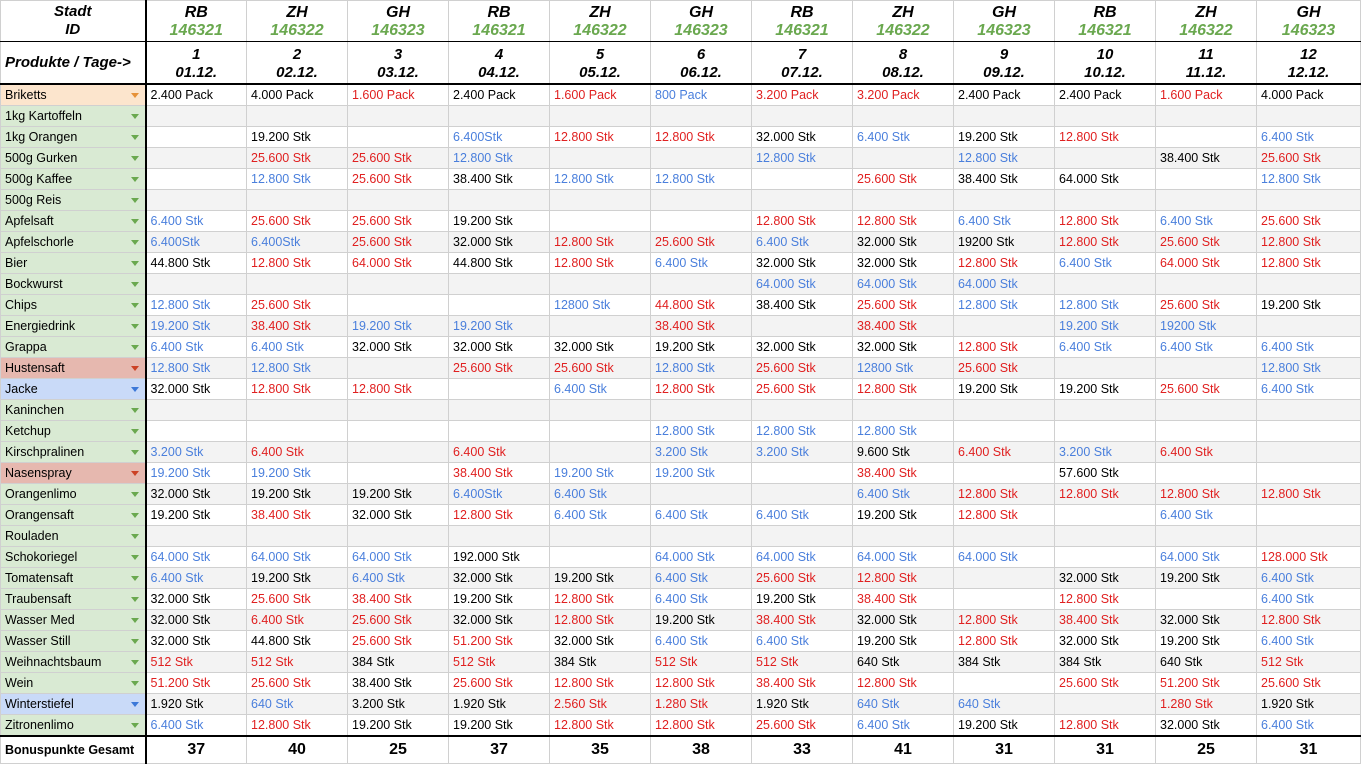 Image resolution: width=1361 pixels, height=766 pixels. What do you see at coordinates (73, 116) in the screenshot?
I see `product-dropdown: 1kg Kartoffeln` at bounding box center [73, 116].